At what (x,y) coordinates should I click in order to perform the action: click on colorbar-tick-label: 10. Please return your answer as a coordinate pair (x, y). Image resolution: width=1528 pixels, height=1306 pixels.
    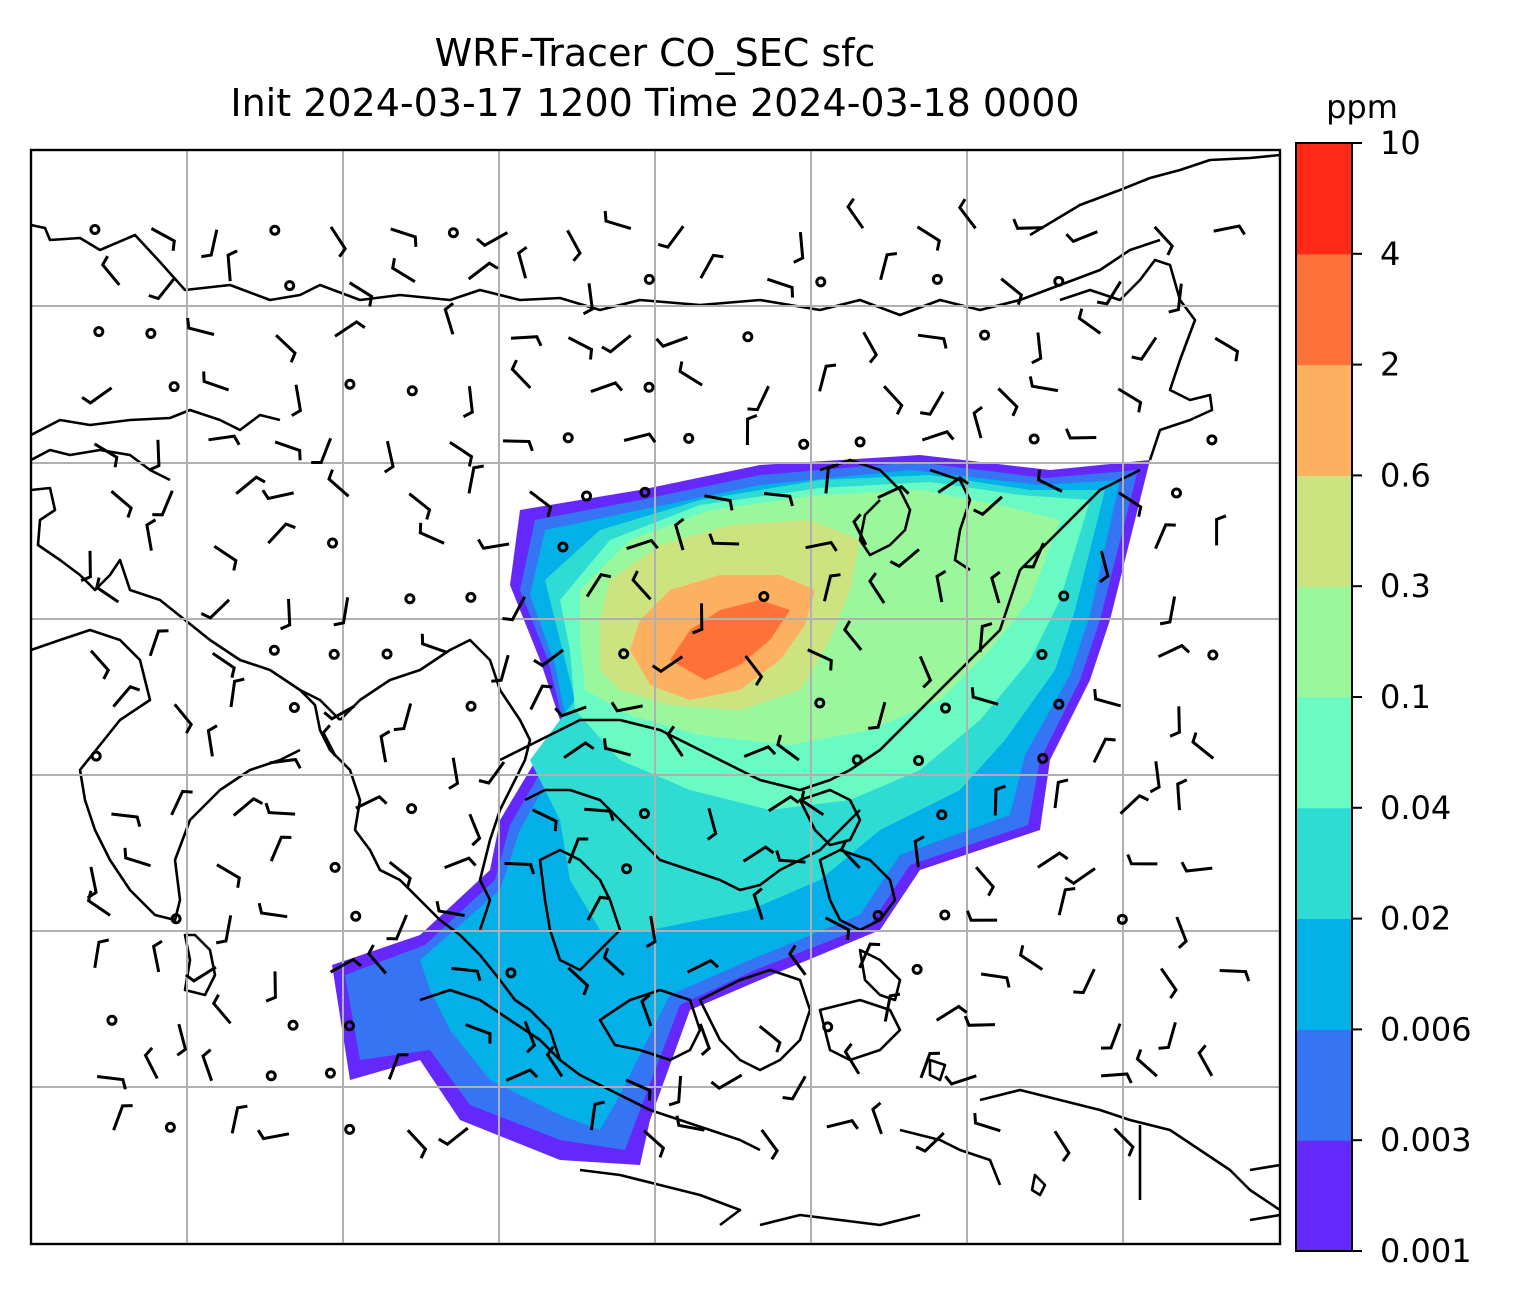
    Looking at the image, I should click on (1400, 143).